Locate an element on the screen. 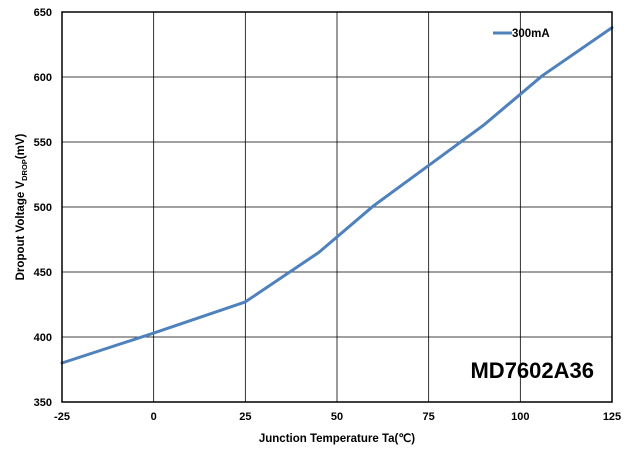 This screenshot has height=450, width=635. y-axis-title: Dropout Voltage VDROP(mV) is located at coordinates (22, 206).